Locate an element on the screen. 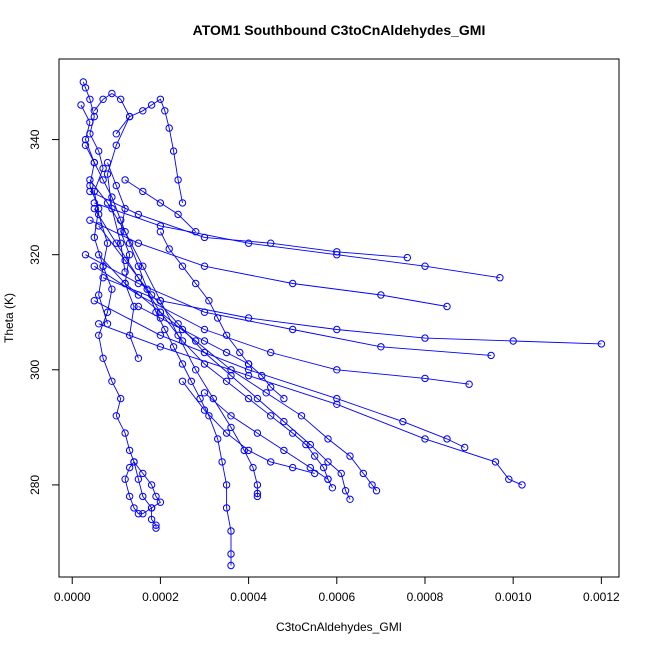  chart-title: ATOM1 Southbound C3toCnAldehydes_GMI is located at coordinates (339, 30).